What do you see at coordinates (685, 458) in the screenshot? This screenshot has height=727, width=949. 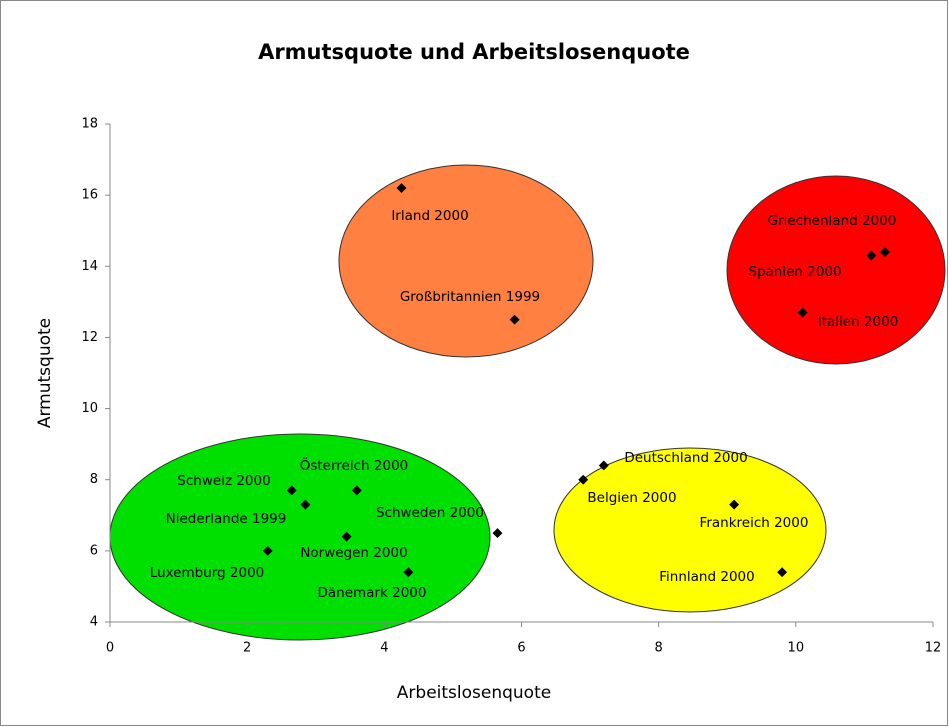 I see `point-label: Deutschland 2000` at bounding box center [685, 458].